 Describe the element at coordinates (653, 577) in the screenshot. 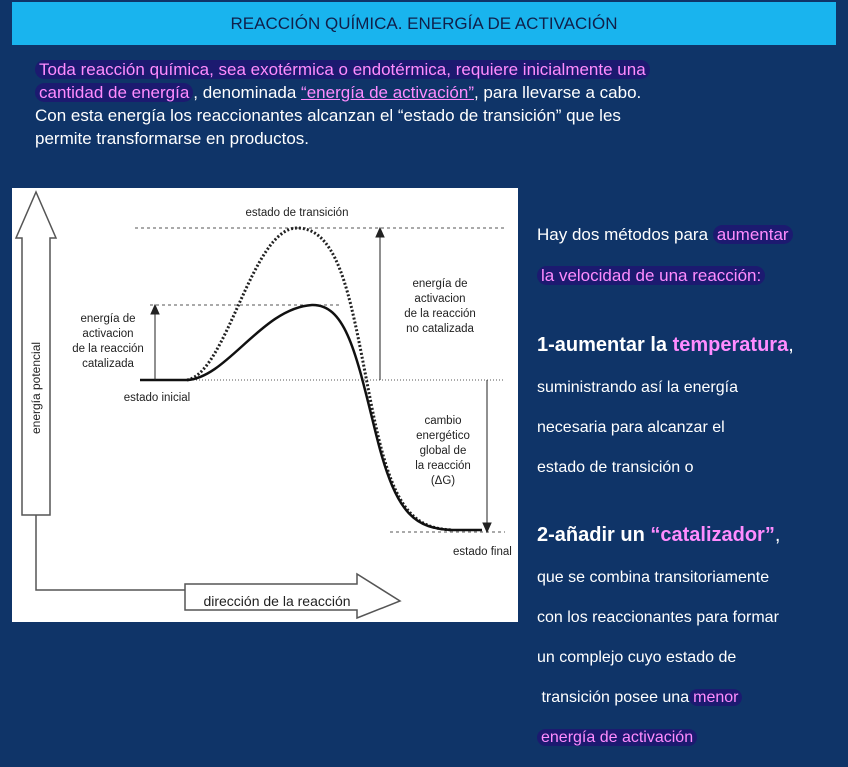

I see `line: que se combina transitoriamente` at that location.